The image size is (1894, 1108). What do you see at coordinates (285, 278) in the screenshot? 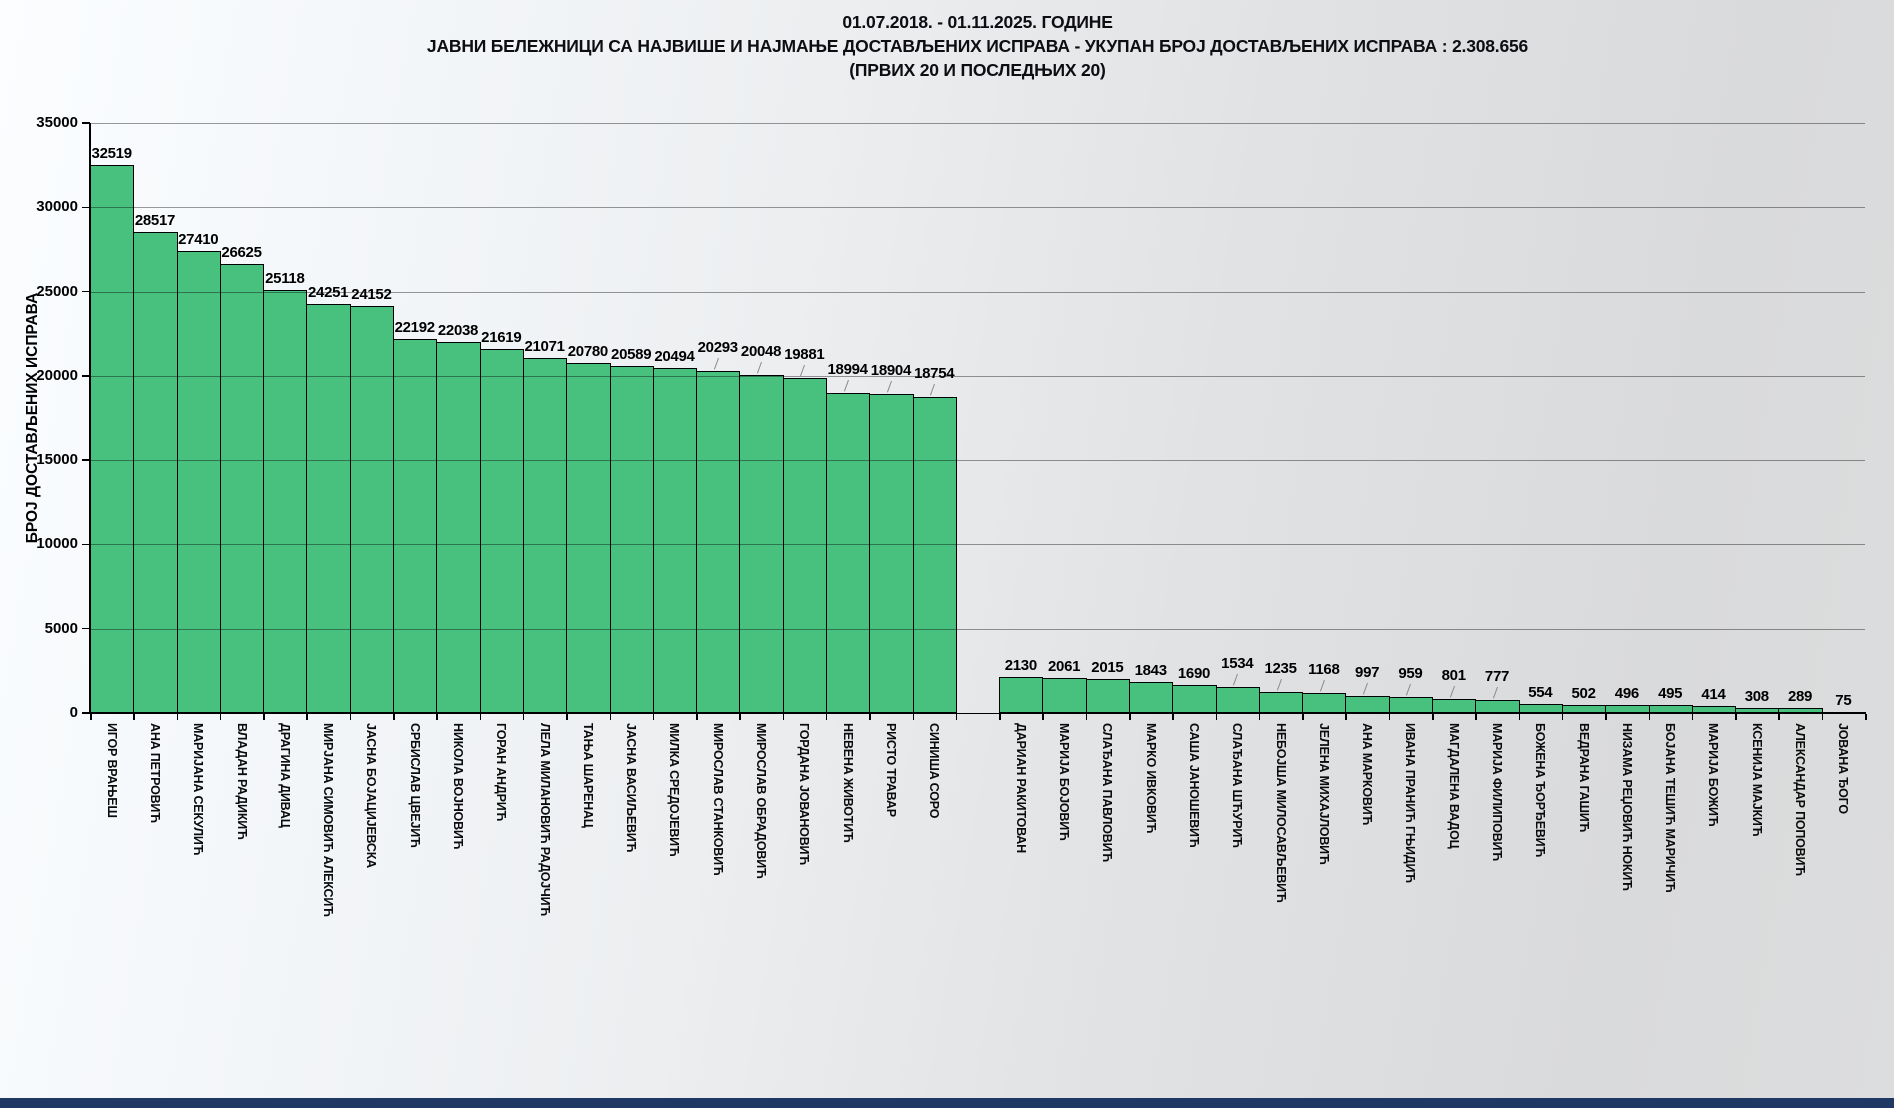
I see `bar-value-label: 25118` at bounding box center [285, 278].